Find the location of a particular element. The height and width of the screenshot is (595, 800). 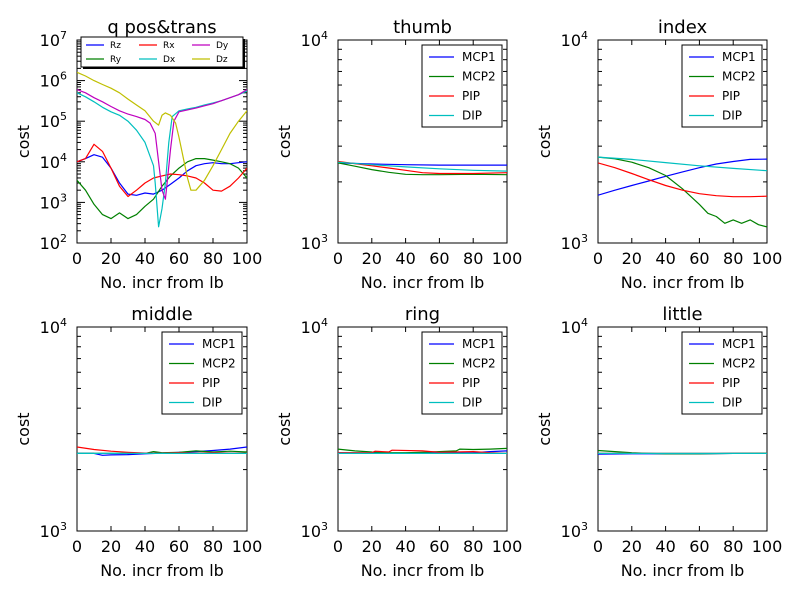

y-tick-label: 10⁵ is located at coordinates (53, 120).